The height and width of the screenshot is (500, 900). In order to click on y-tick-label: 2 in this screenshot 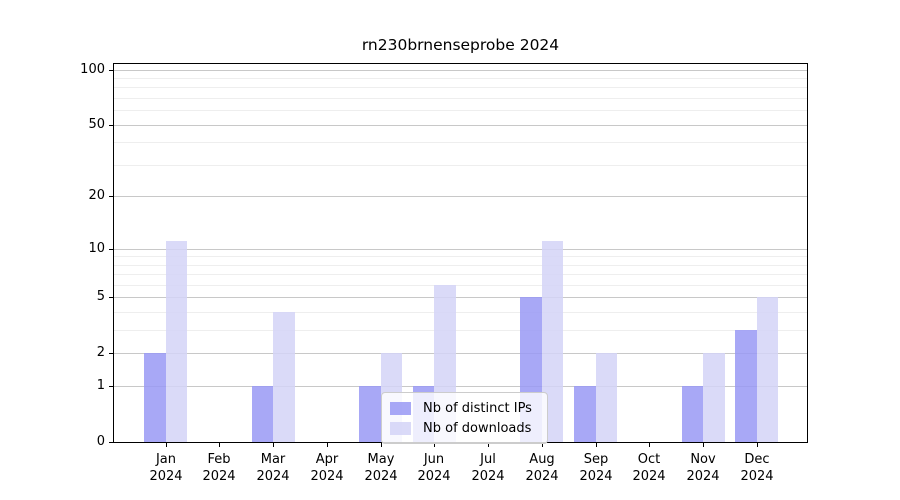, I will do `click(100, 352)`.